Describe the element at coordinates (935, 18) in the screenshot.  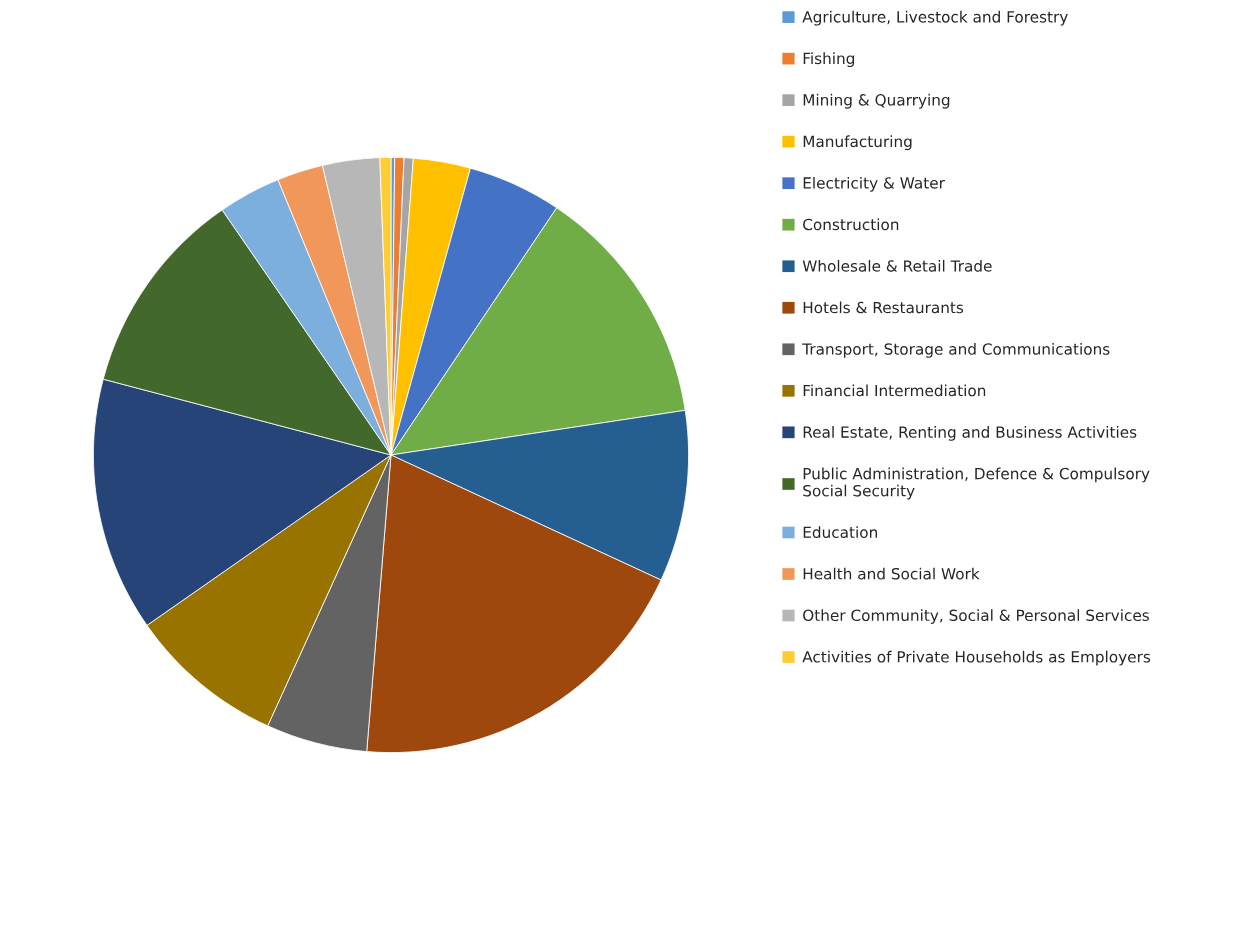
I see `legend-label: Agriculture, Livestock and Forestry` at that location.